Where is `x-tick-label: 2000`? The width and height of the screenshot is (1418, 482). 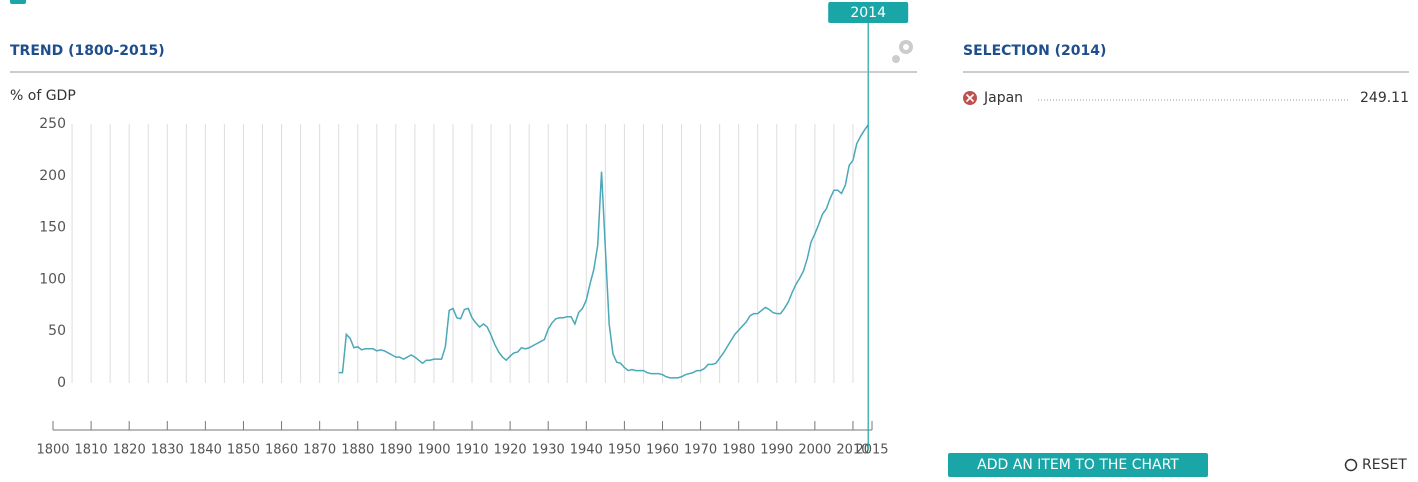 x-tick-label: 2000 is located at coordinates (814, 450).